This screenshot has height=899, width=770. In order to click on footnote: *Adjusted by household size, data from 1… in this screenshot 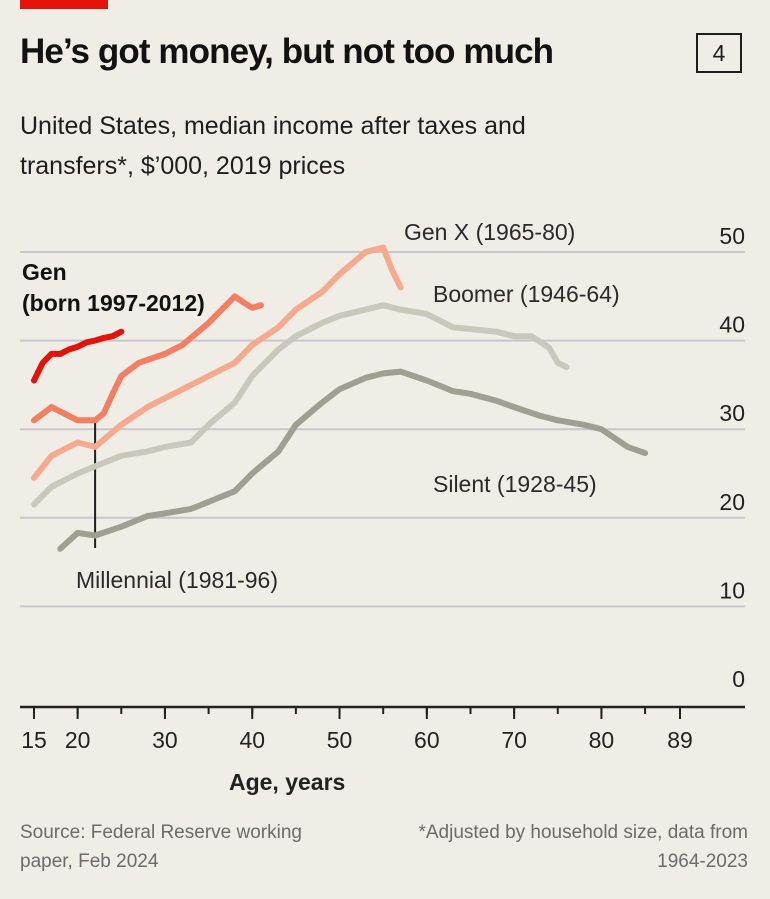, I will do `click(583, 847)`.